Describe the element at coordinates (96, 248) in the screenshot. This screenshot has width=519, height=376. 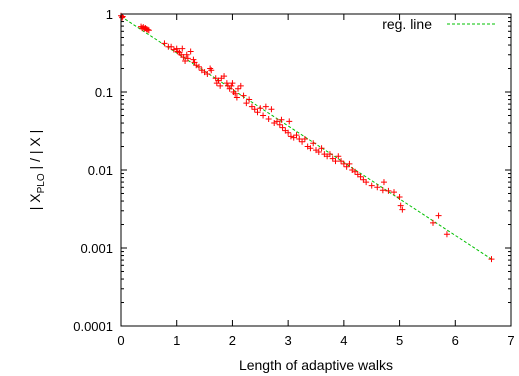
I see `y-tick-label: 0.001` at that location.